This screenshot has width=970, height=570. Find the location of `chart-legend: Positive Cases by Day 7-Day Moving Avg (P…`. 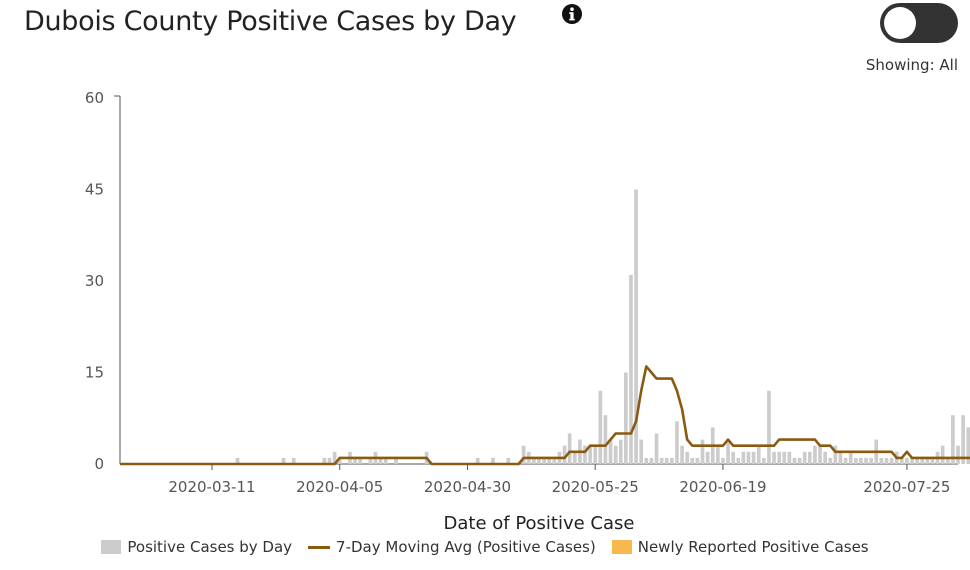

chart-legend: Positive Cases by Day 7-Day Moving Avg (P… is located at coordinates (485, 547).